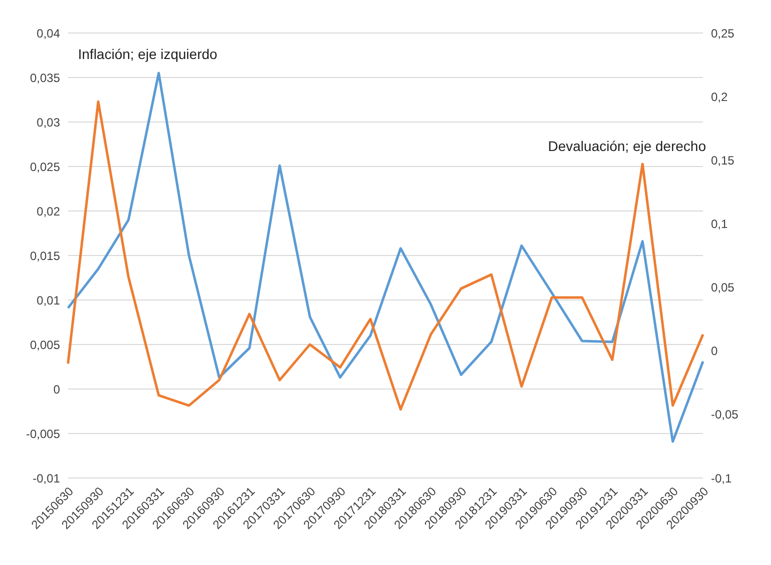 Image resolution: width=771 pixels, height=565 pixels. What do you see at coordinates (148, 54) in the screenshot?
I see `series-label: Inflación; eje izquierdo` at bounding box center [148, 54].